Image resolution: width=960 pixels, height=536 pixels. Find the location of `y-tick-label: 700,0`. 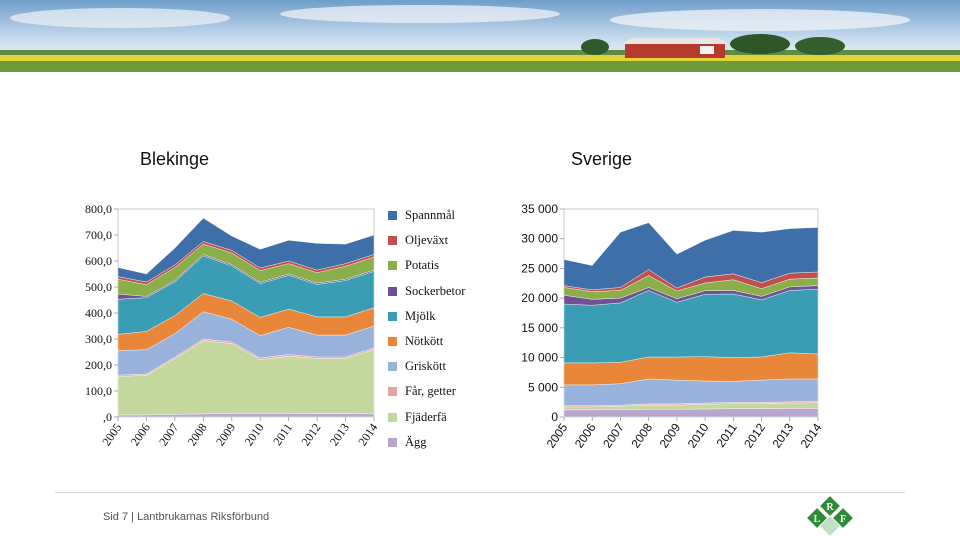

y-tick-label: 700,0 is located at coordinates (98, 235).